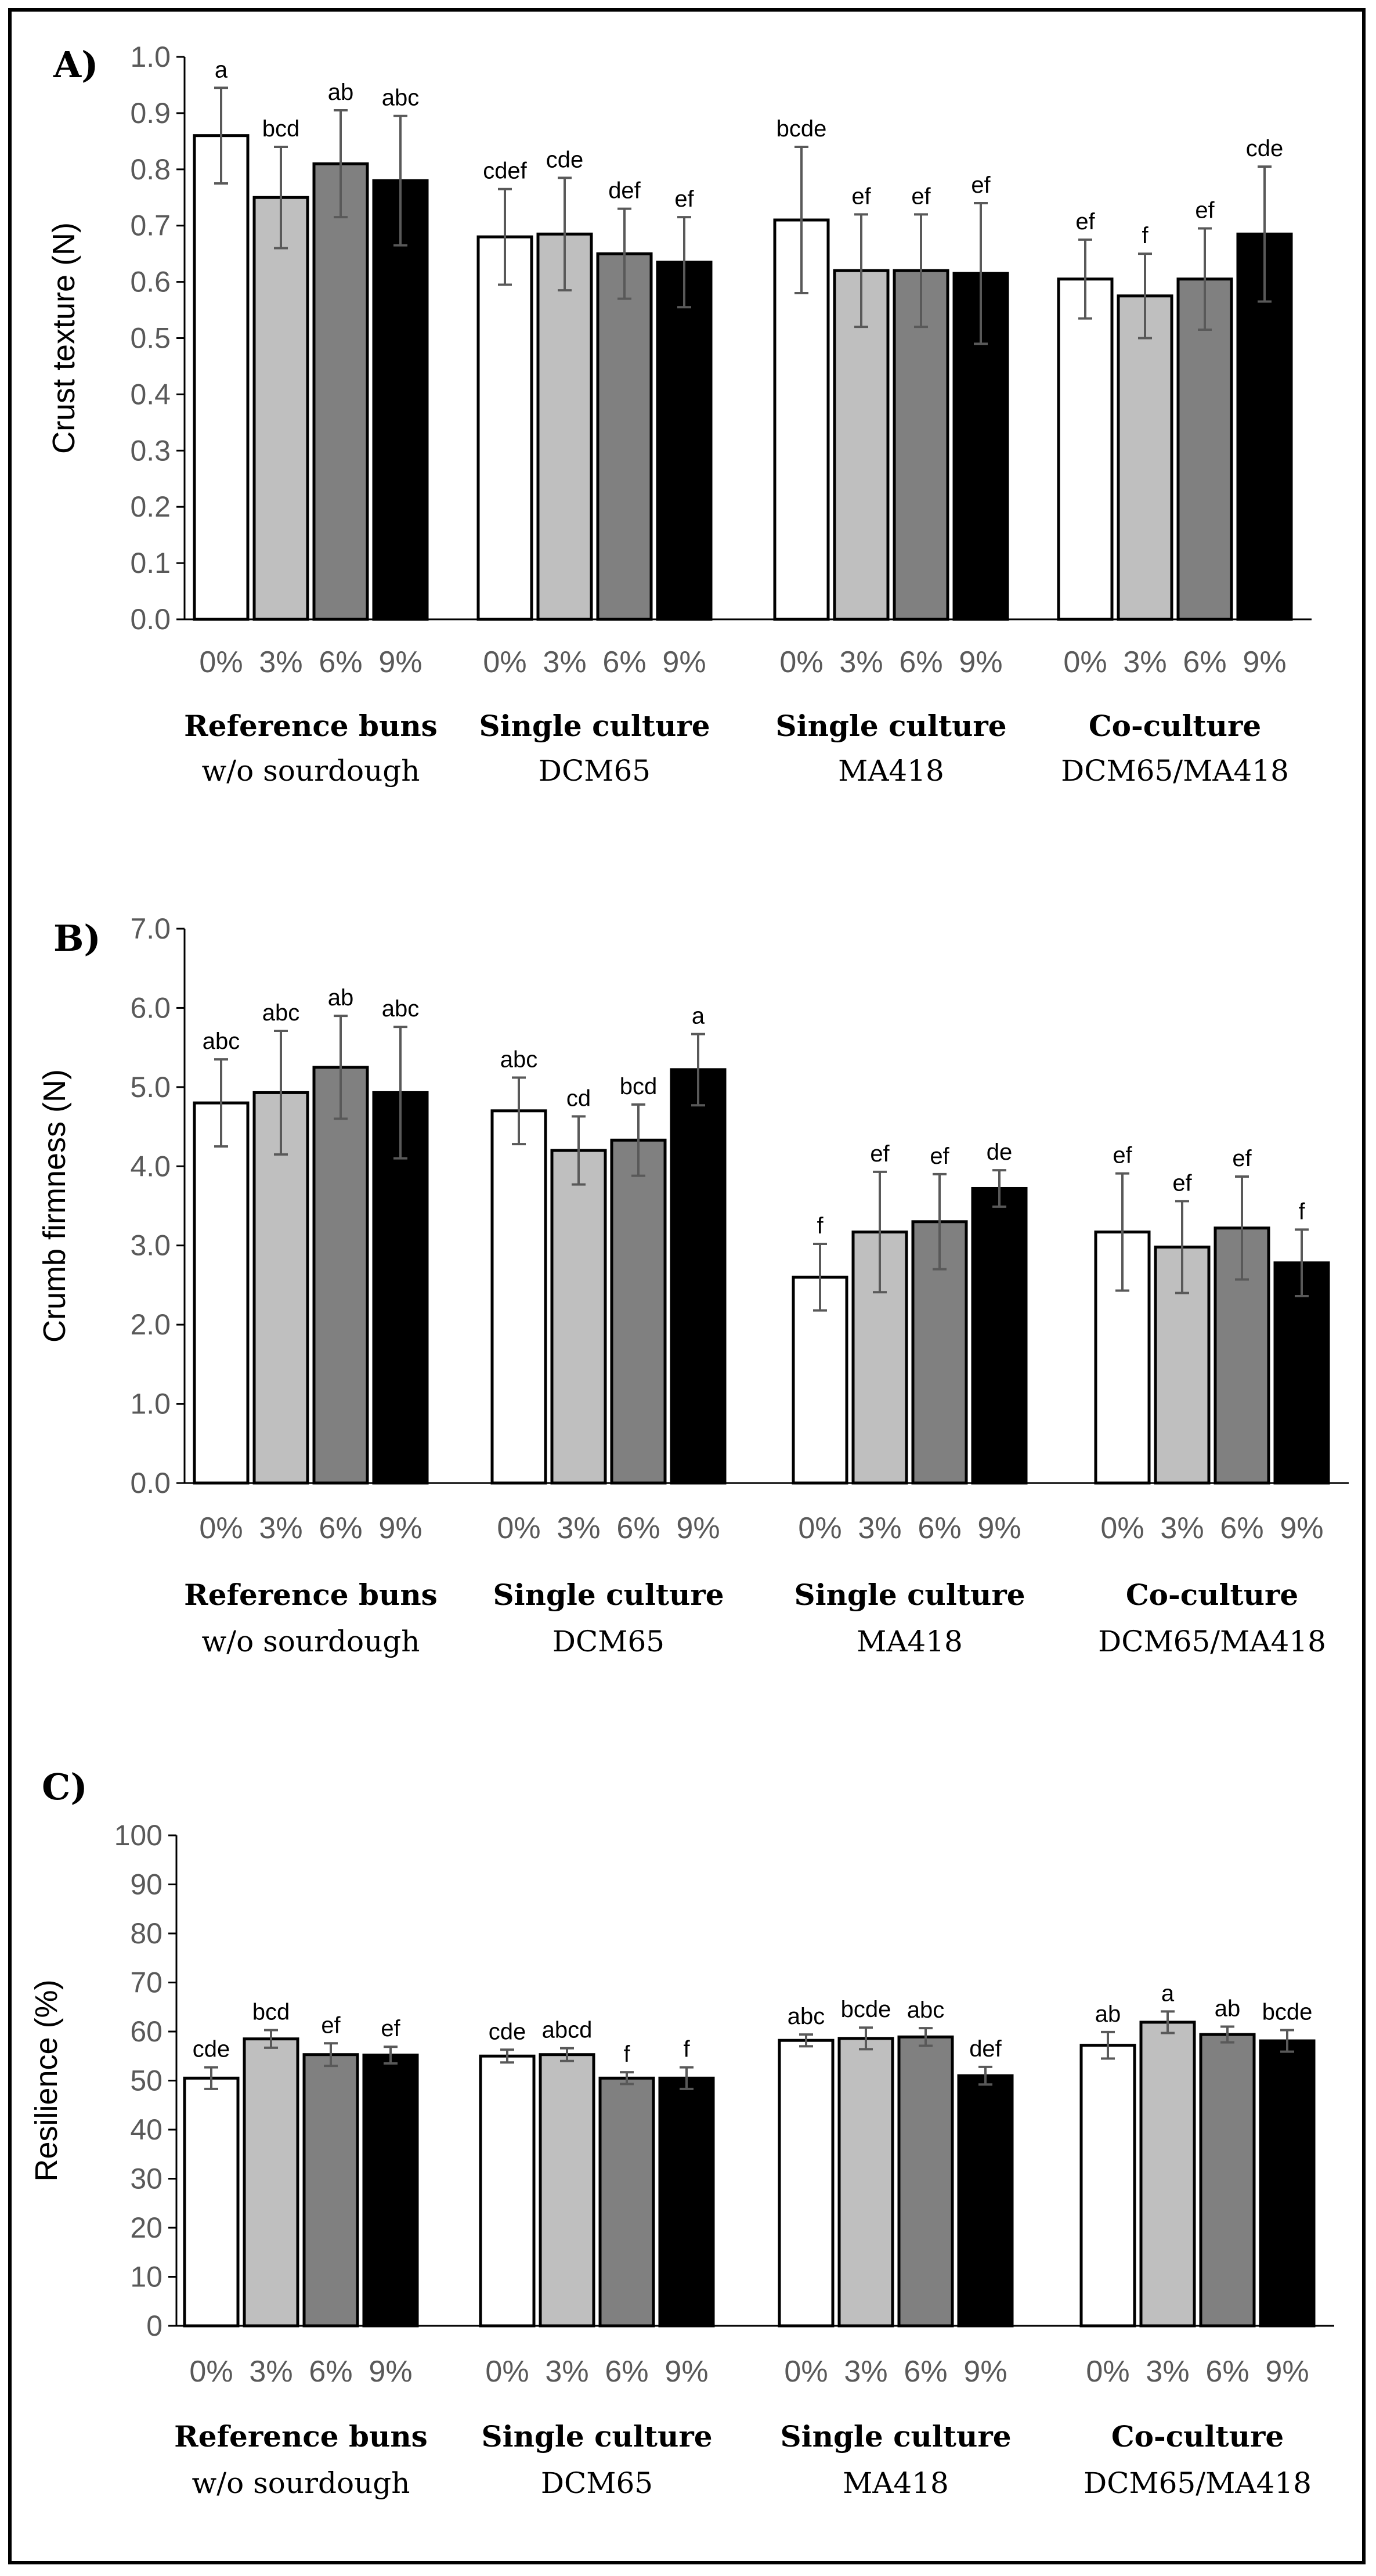 The height and width of the screenshot is (2576, 1376). I want to click on y-tick-label: 0.0, so click(150, 1483).